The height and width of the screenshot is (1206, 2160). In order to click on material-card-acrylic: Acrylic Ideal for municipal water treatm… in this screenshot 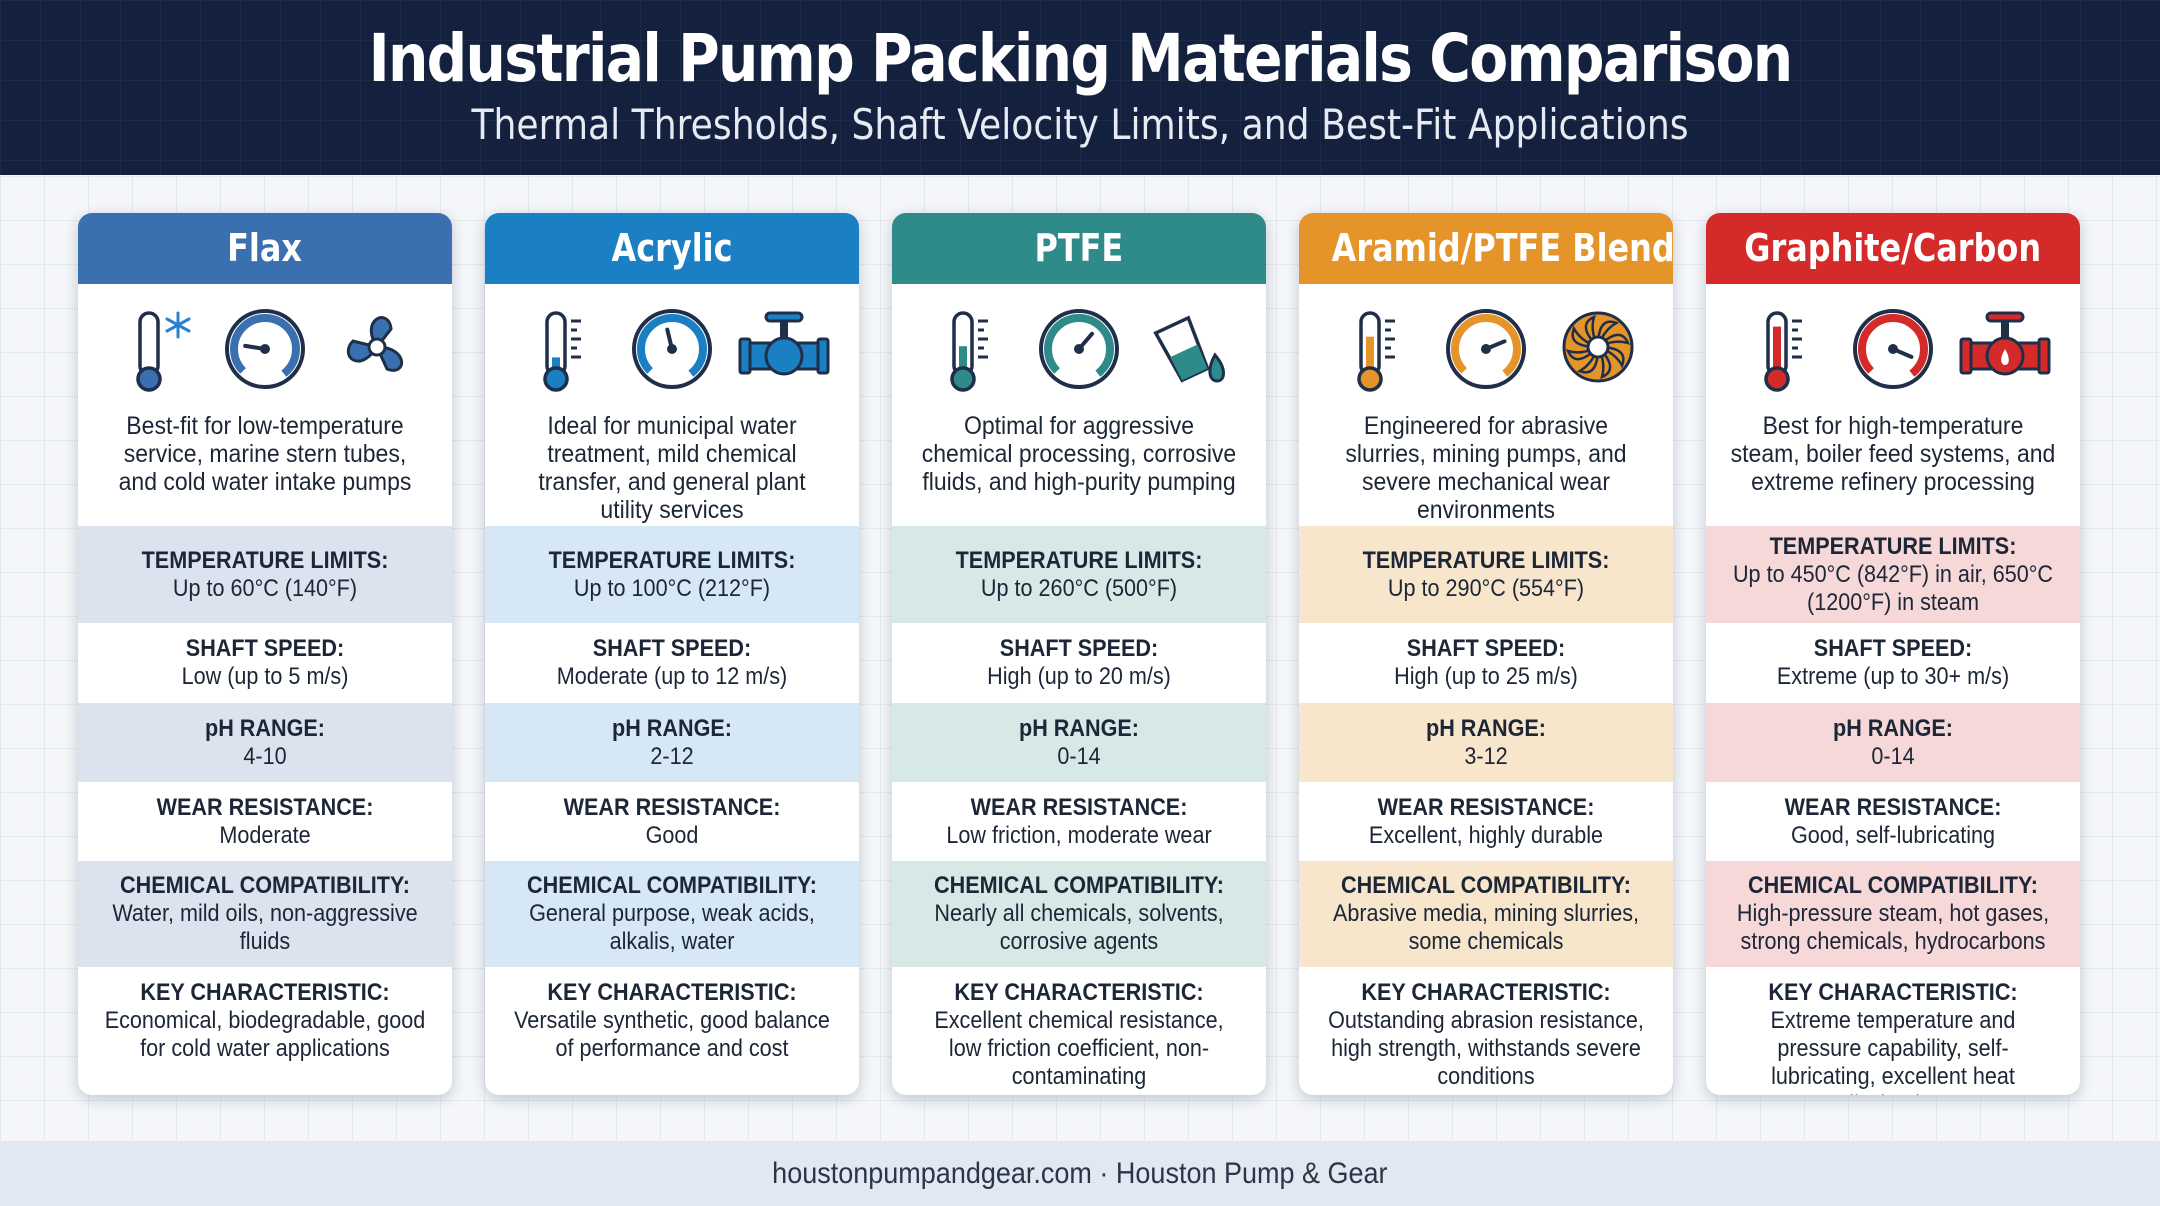, I will do `click(672, 654)`.